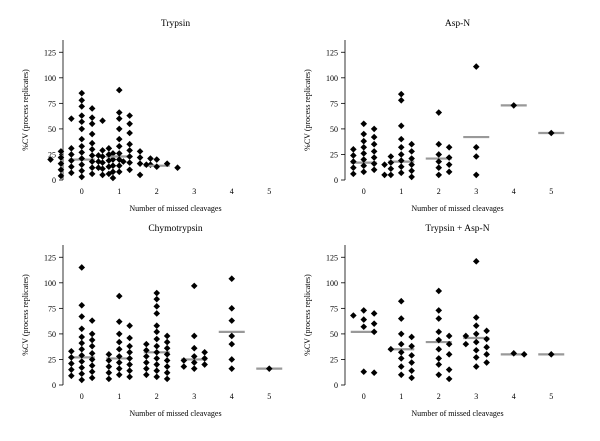 The width and height of the screenshot is (600, 441). I want to click on x-axis-label: Number of missed cleavages, so click(175, 208).